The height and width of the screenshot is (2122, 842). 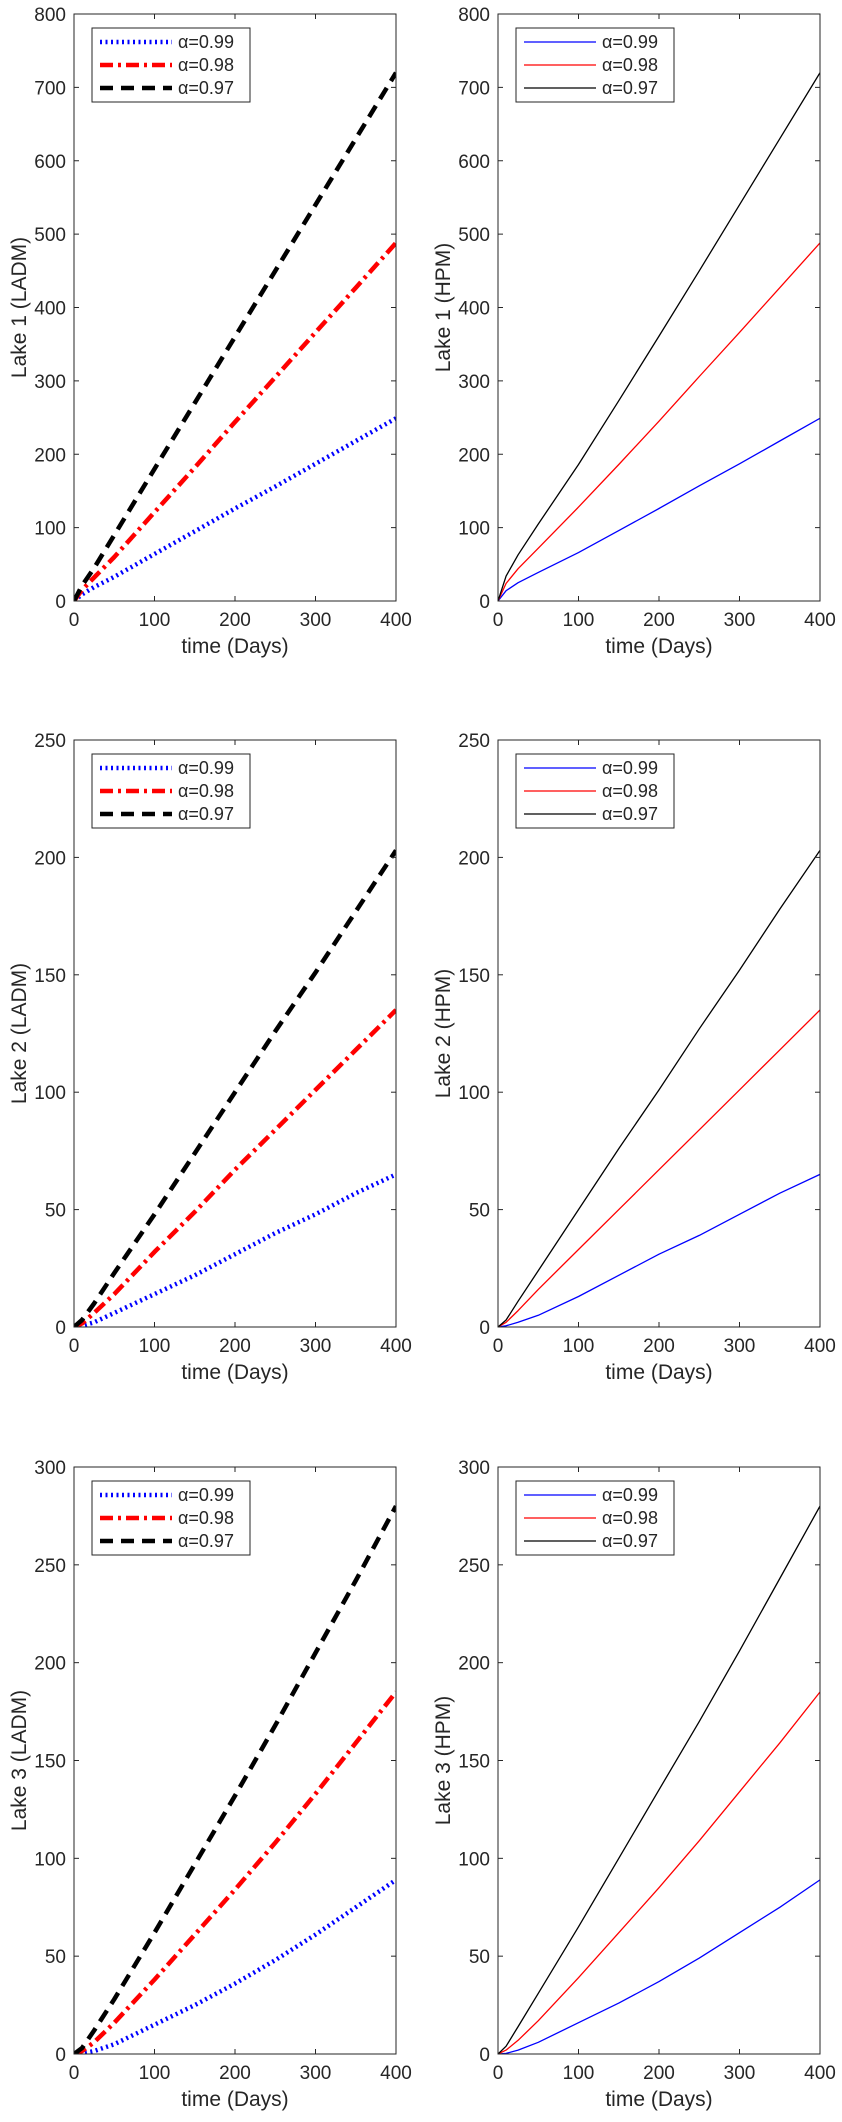 I want to click on y-axis-label: Lake 3 (HPM), so click(x=443, y=1761).